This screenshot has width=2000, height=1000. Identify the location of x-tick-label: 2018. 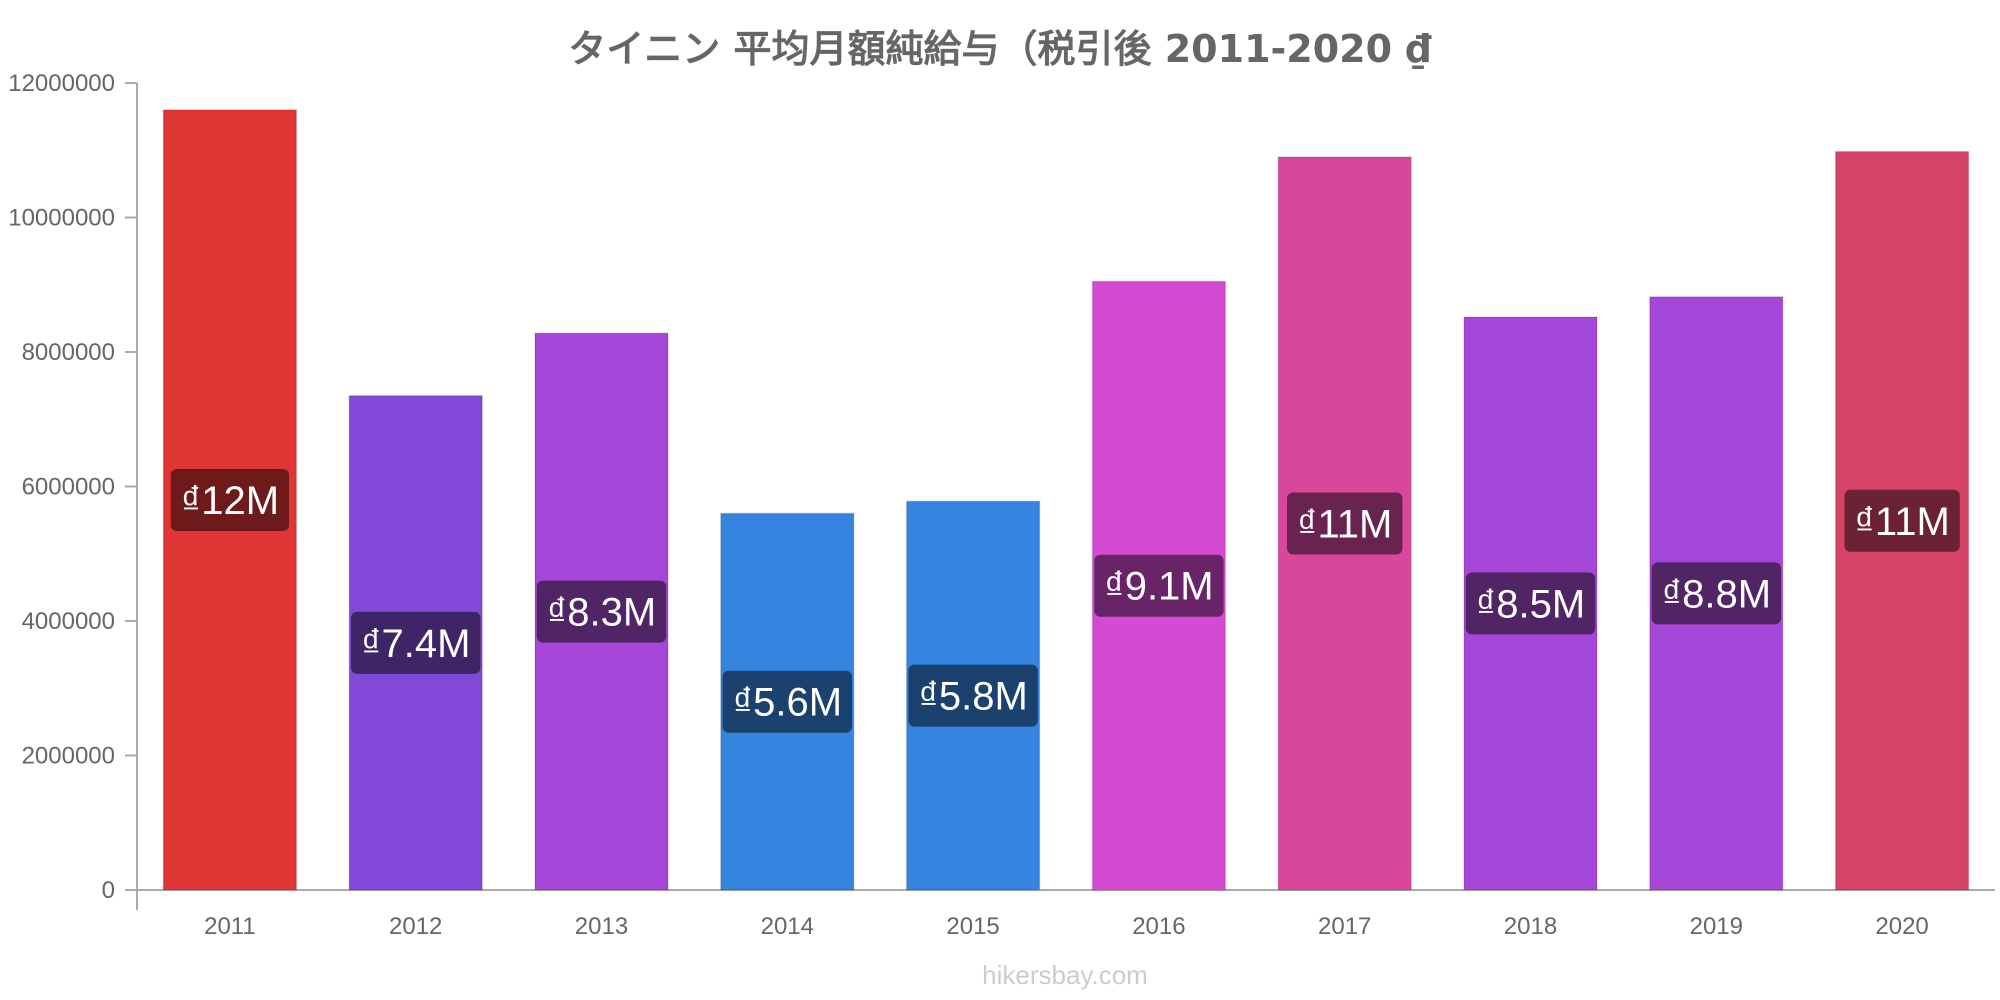
(1530, 926).